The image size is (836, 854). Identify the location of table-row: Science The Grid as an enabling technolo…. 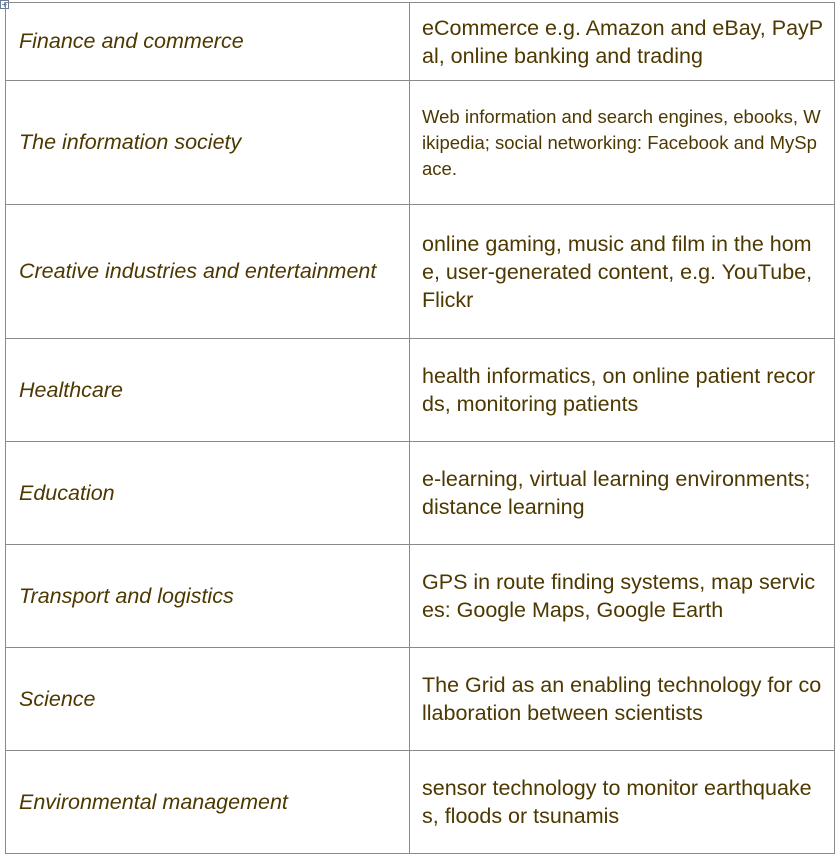
(420, 699).